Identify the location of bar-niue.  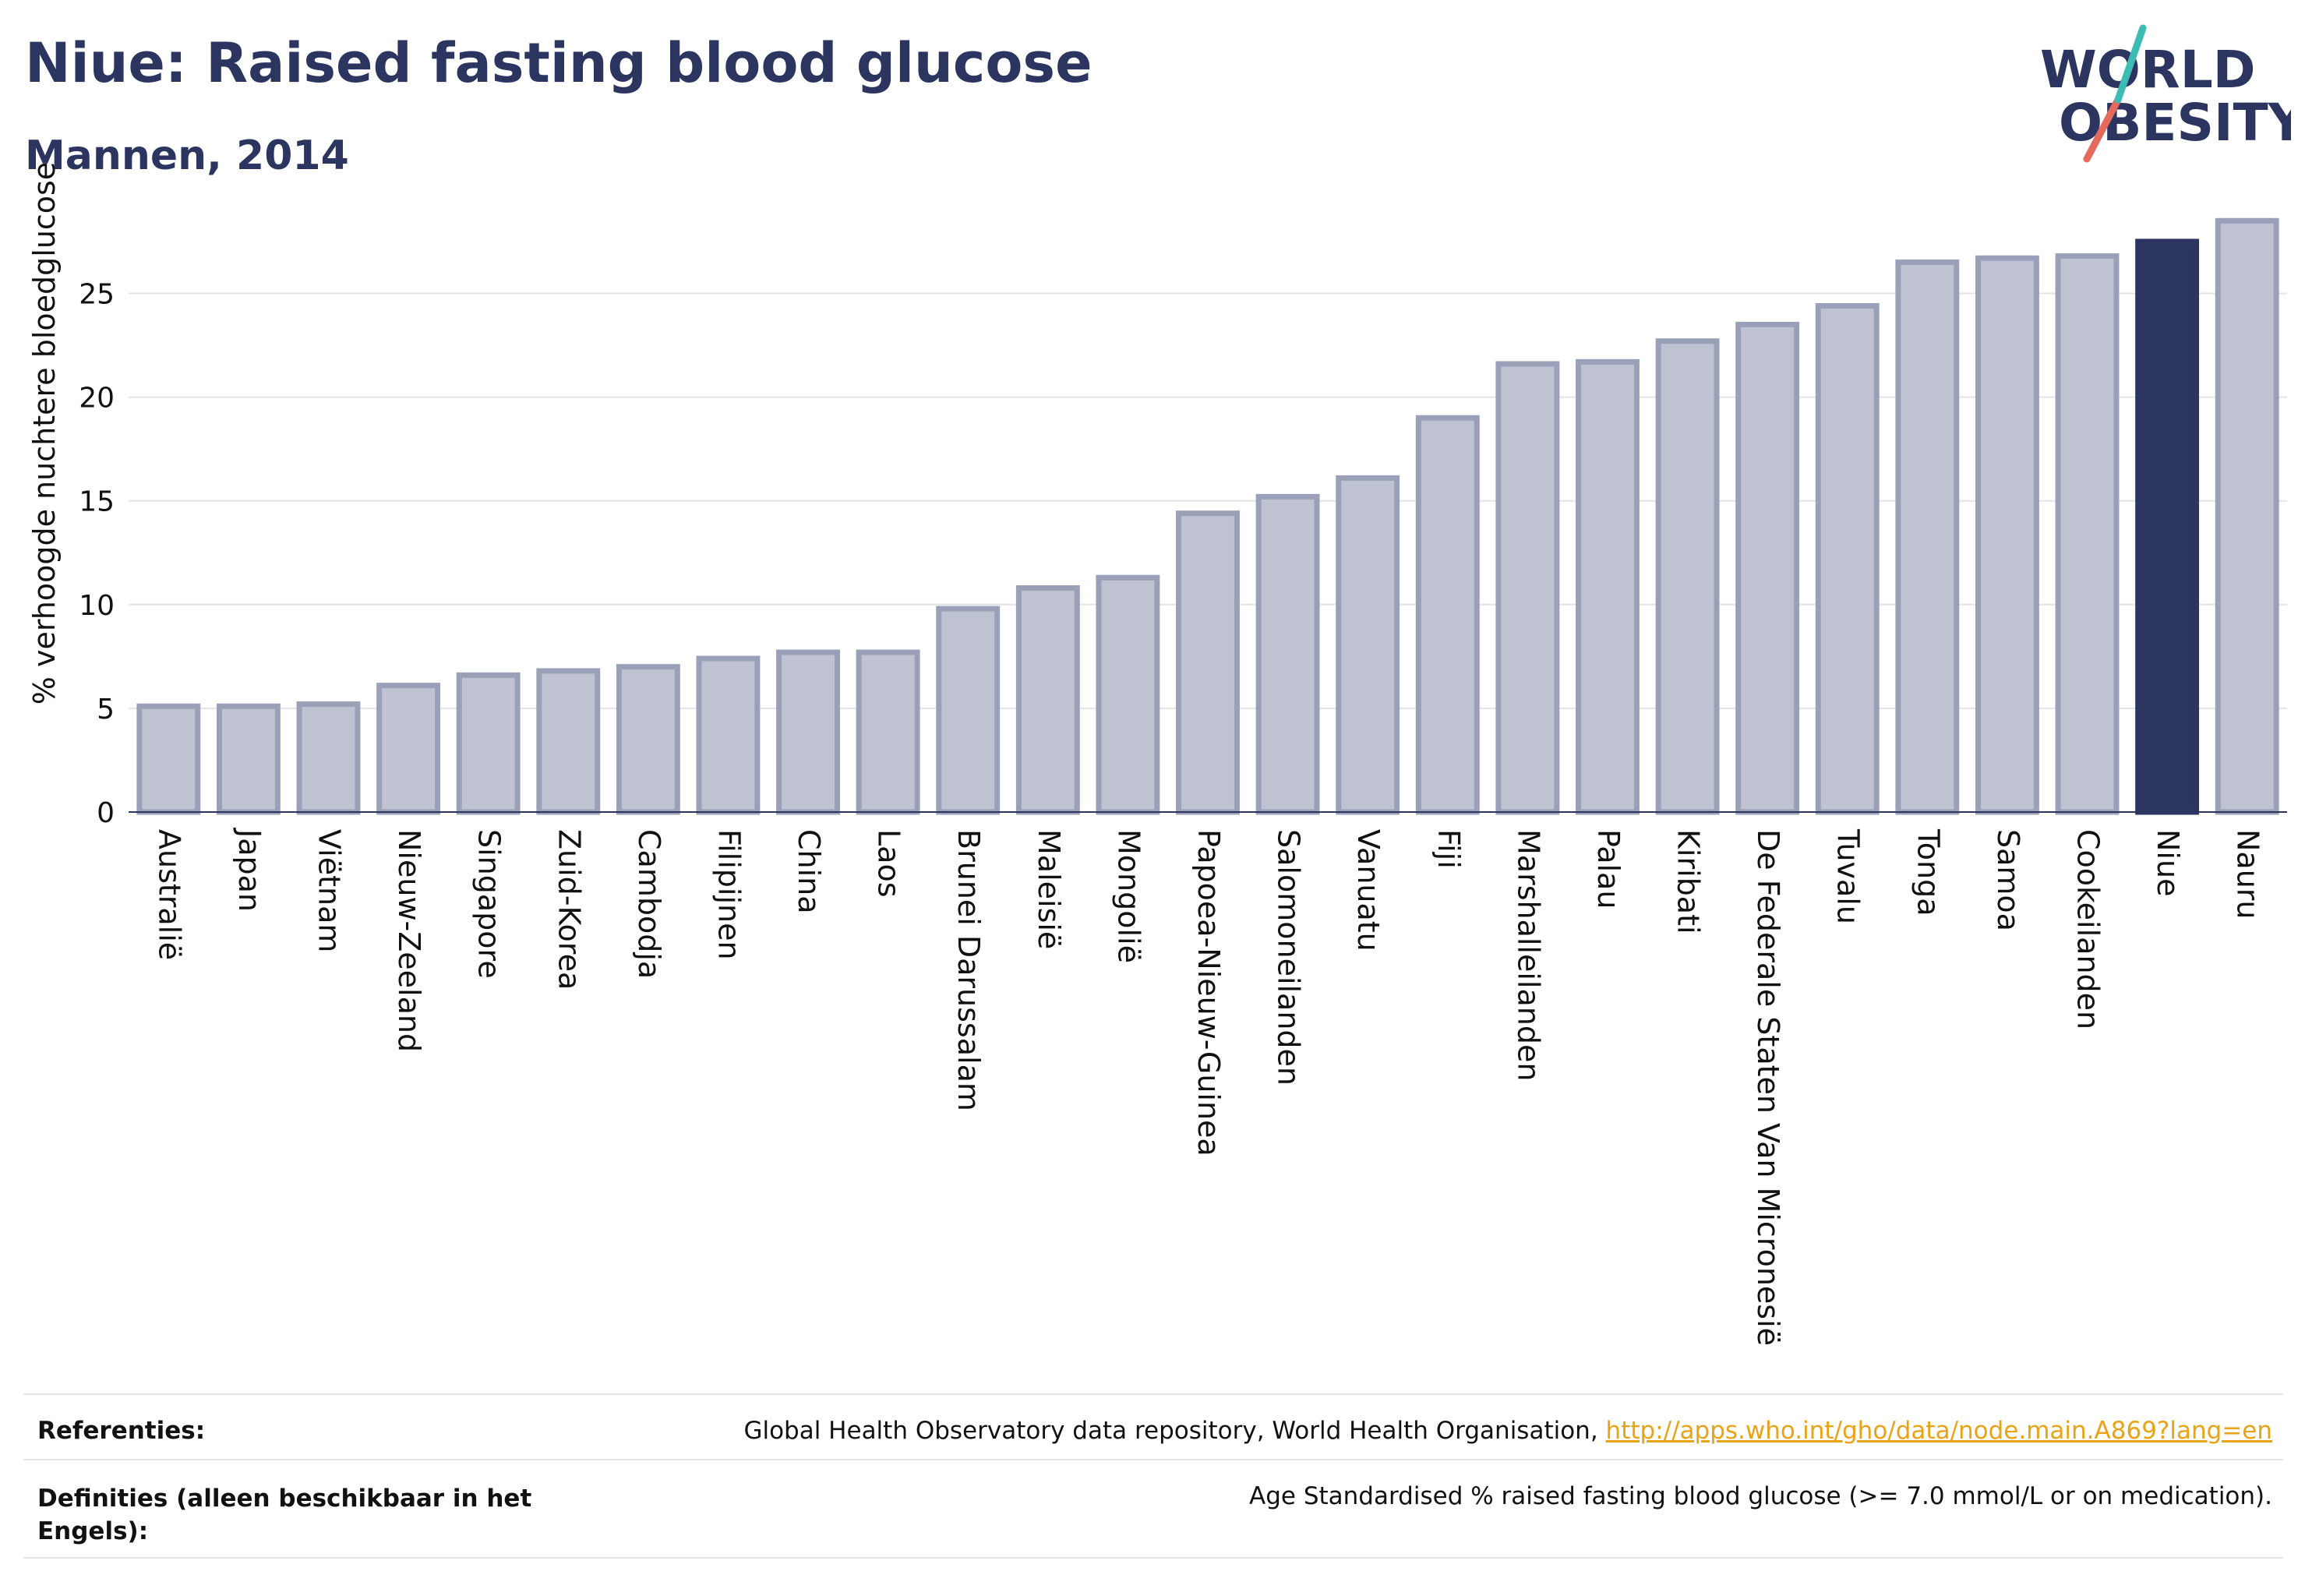
(2167, 526).